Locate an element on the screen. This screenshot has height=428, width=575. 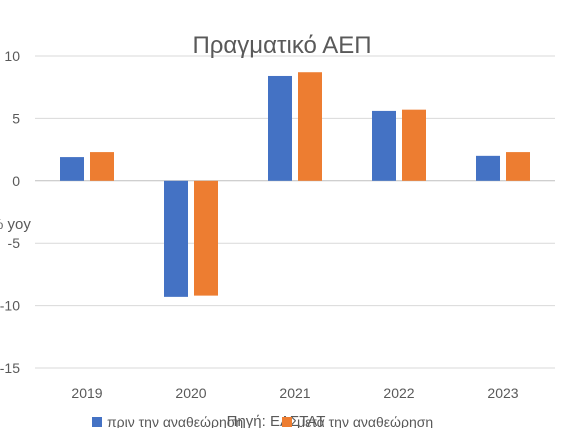
y-axis-title: % yoy is located at coordinates (15, 224).